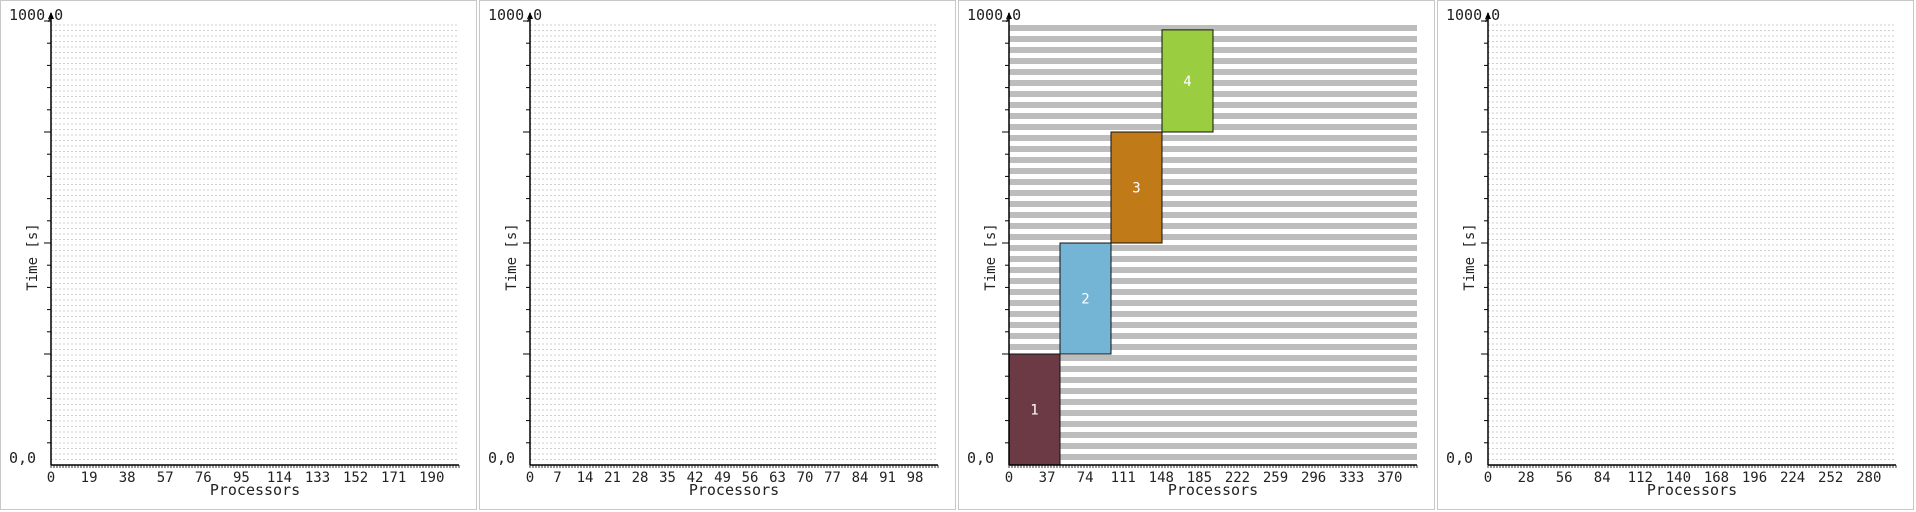 Image resolution: width=1916 pixels, height=512 pixels. What do you see at coordinates (1351, 478) in the screenshot?
I see `x-tick-label: 333` at bounding box center [1351, 478].